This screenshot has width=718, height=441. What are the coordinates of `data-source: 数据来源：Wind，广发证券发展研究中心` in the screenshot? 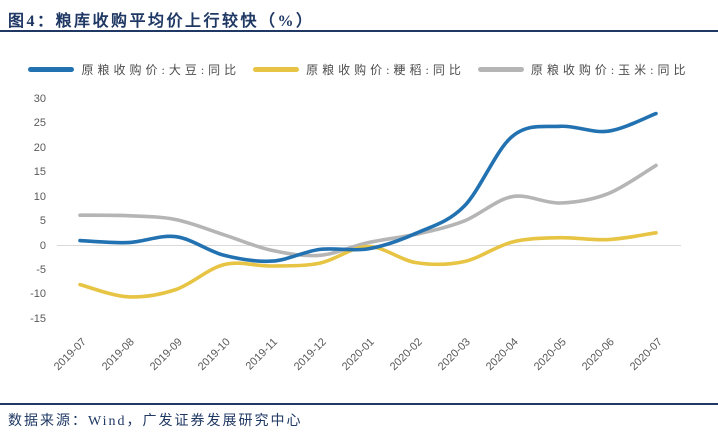 It's located at (155, 421).